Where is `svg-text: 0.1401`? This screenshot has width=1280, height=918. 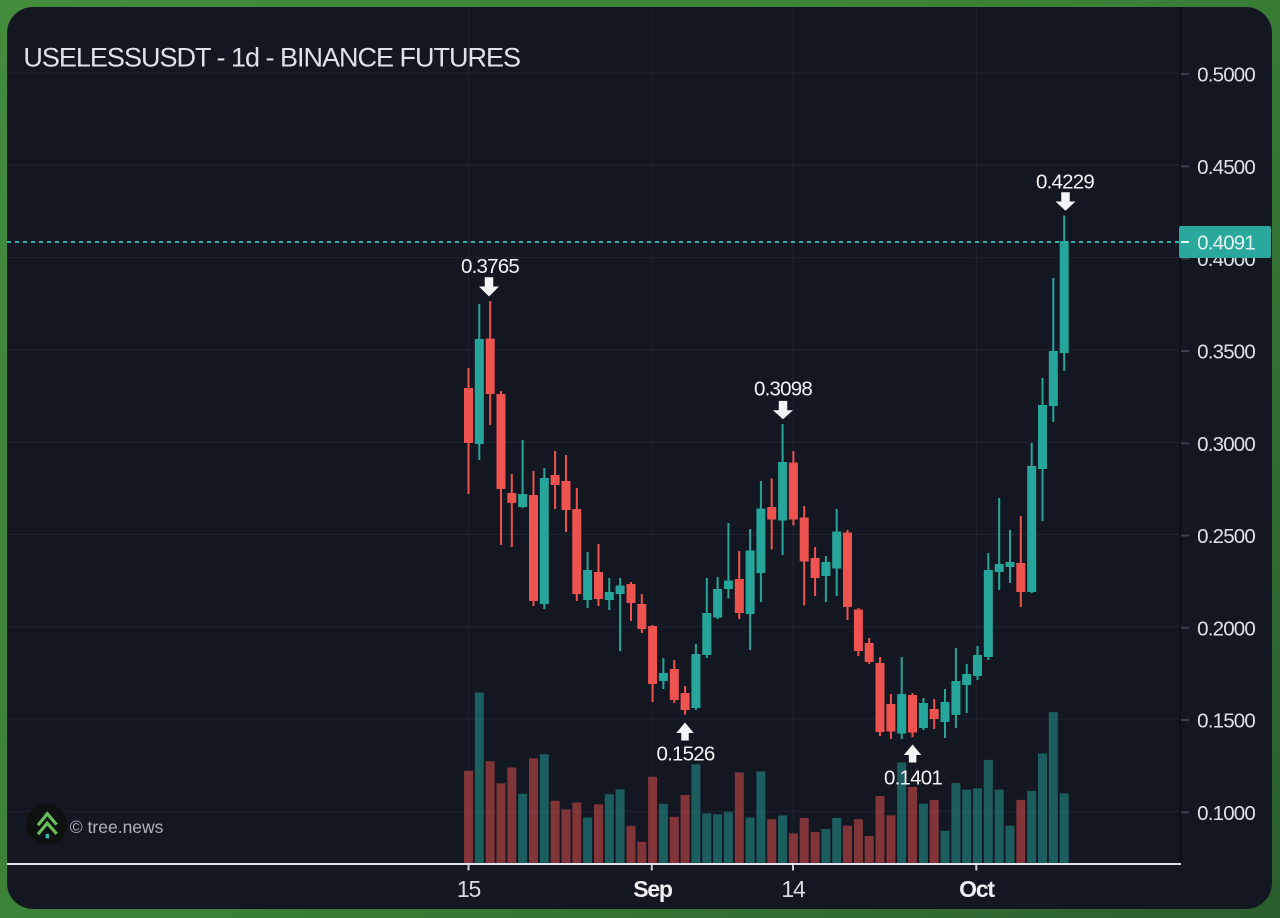 svg-text: 0.1401 is located at coordinates (913, 778).